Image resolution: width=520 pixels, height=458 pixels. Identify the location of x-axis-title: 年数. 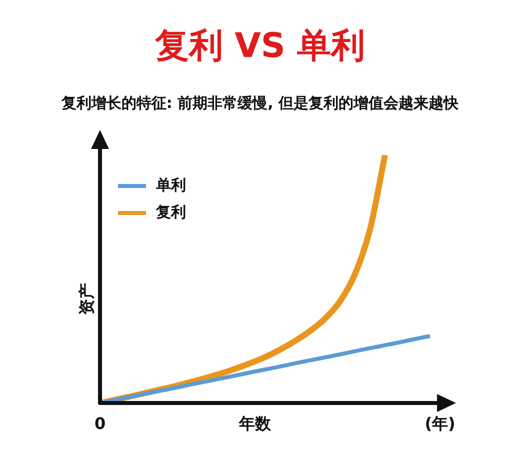
(255, 424).